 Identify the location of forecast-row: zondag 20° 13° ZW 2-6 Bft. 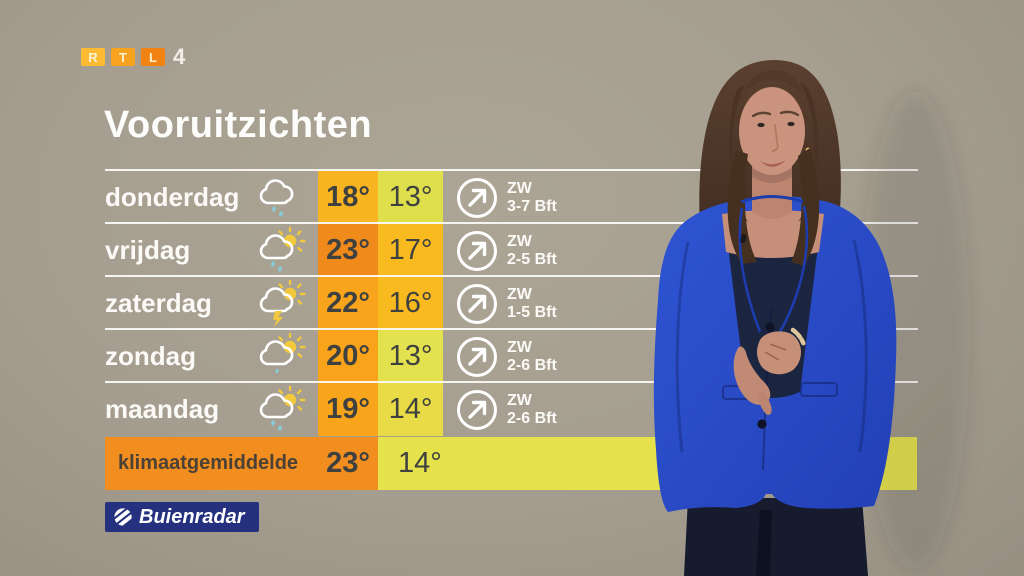
(512, 356).